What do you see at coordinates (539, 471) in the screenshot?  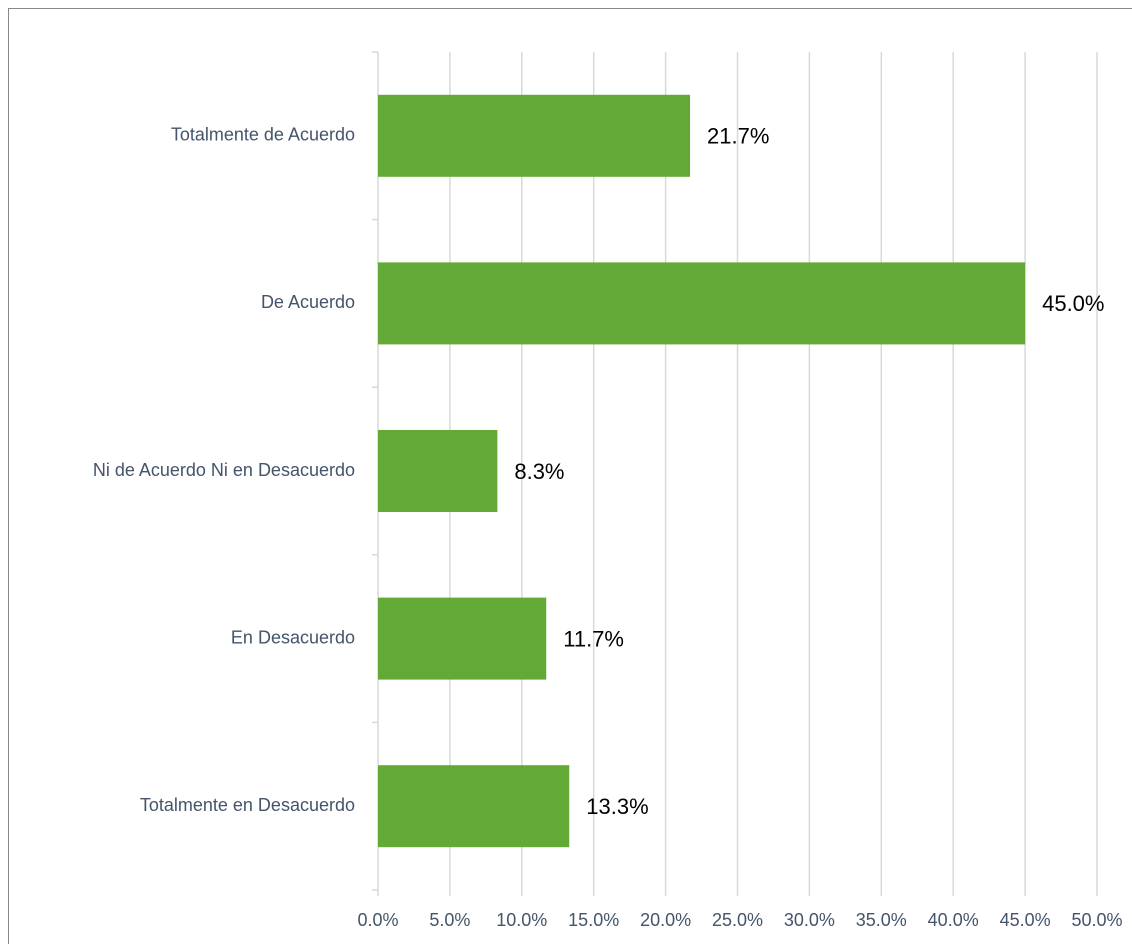 I see `data-label: 8.3%` at bounding box center [539, 471].